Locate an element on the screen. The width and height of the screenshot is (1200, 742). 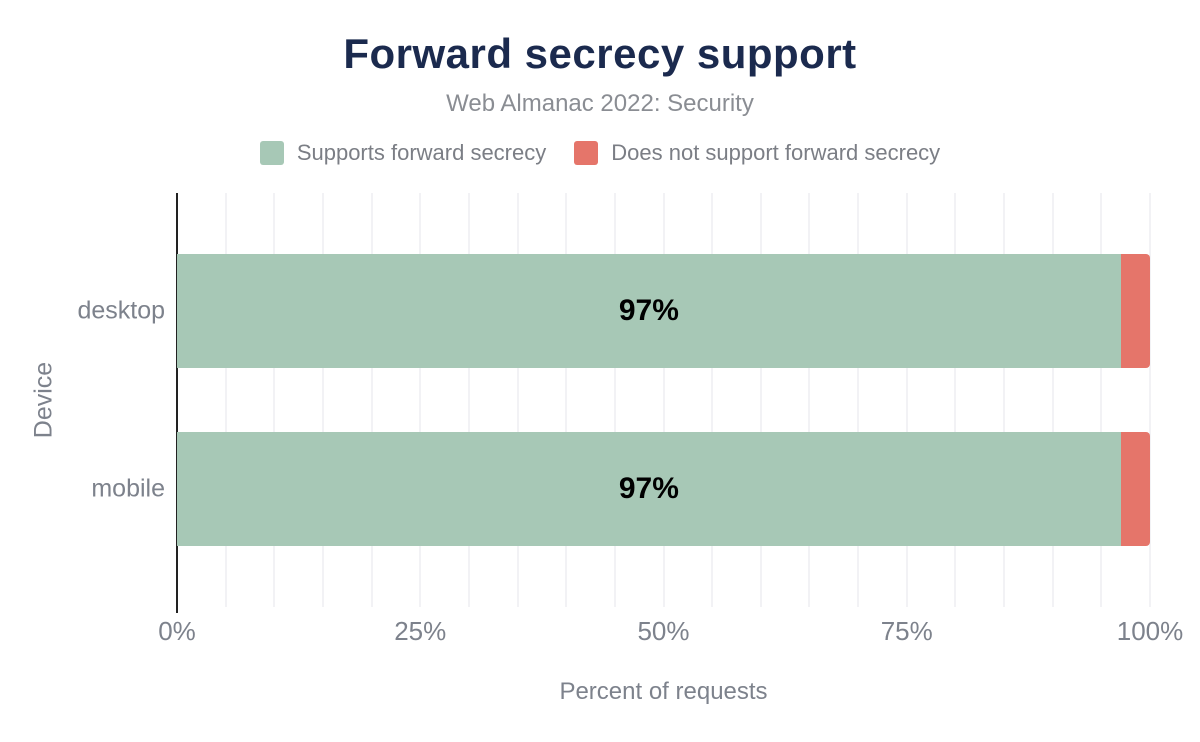
legend-item-does-not-support: Does not support forward secrecy is located at coordinates (757, 153).